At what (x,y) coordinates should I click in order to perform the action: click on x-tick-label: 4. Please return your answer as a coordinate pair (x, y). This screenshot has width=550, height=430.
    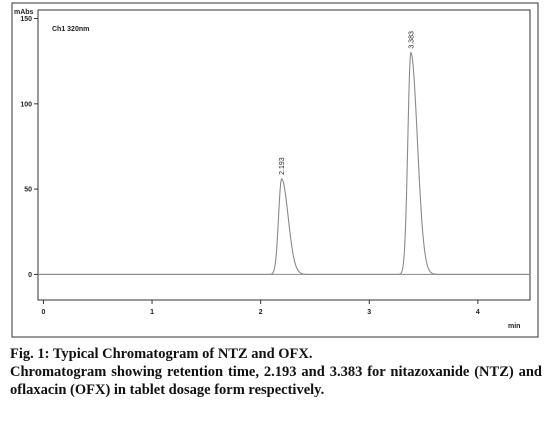
    Looking at the image, I should click on (478, 312).